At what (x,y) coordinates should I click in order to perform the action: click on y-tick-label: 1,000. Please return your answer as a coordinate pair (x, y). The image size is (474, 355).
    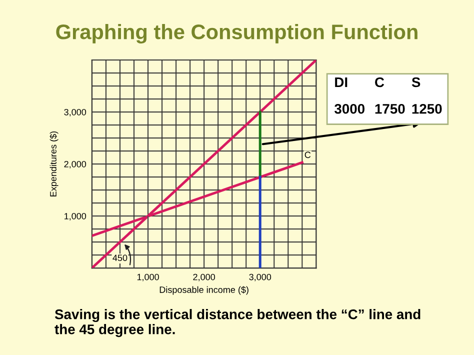
    Looking at the image, I should click on (75, 216).